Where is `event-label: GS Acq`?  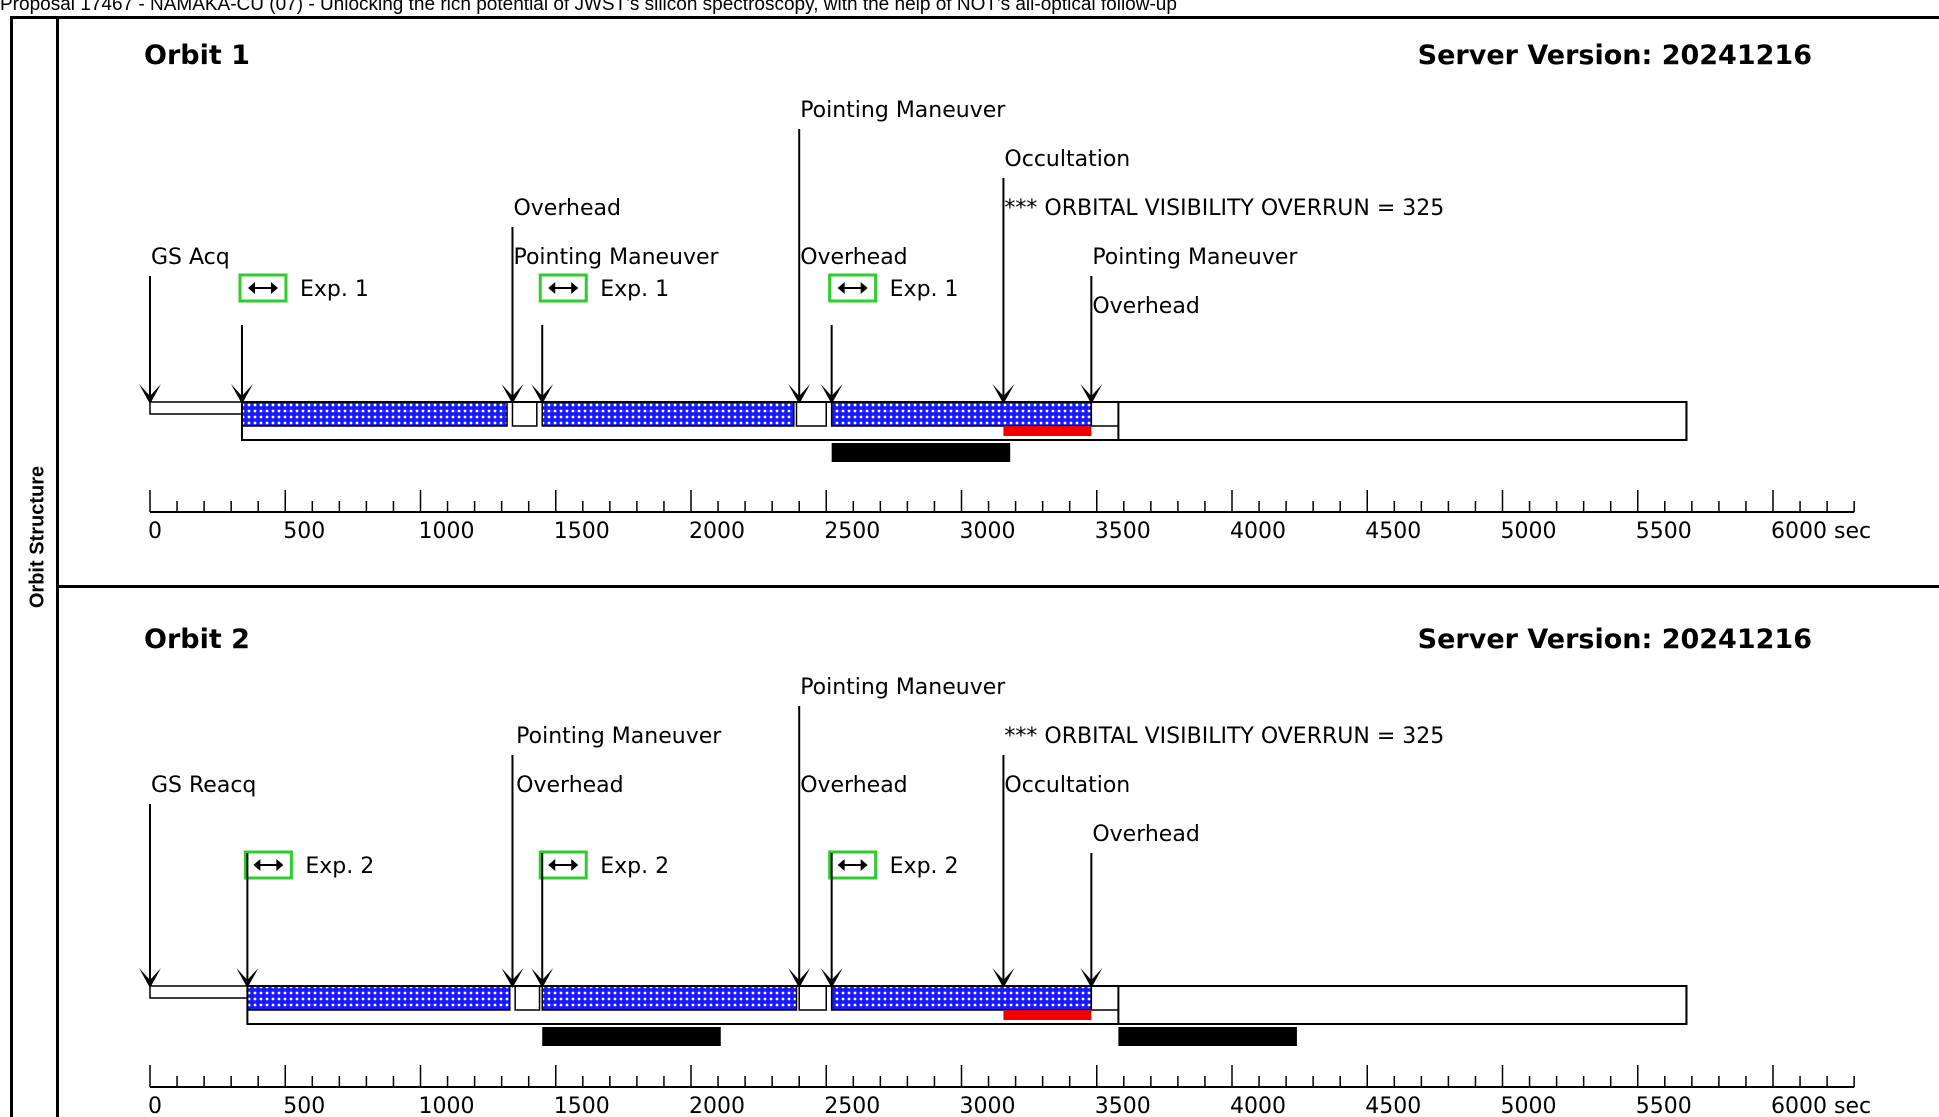
event-label: GS Acq is located at coordinates (190, 257).